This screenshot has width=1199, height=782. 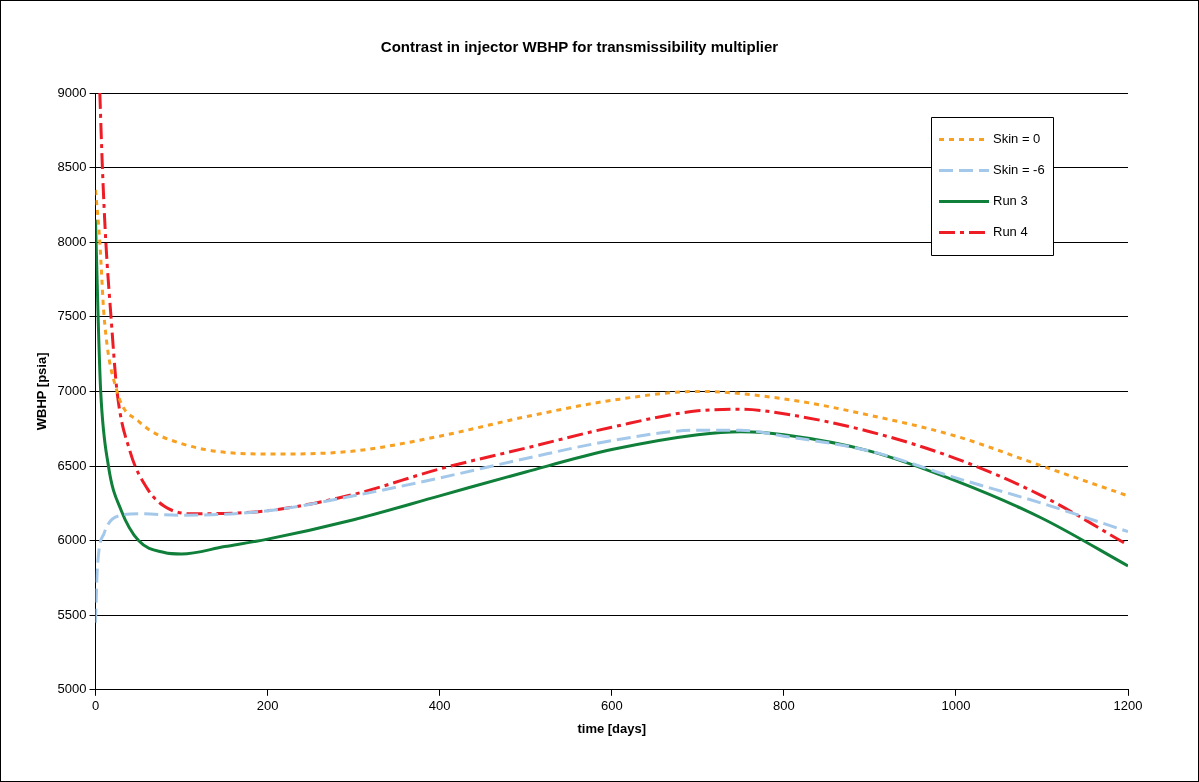 I want to click on y-tick-label: 6000, so click(x=72, y=540).